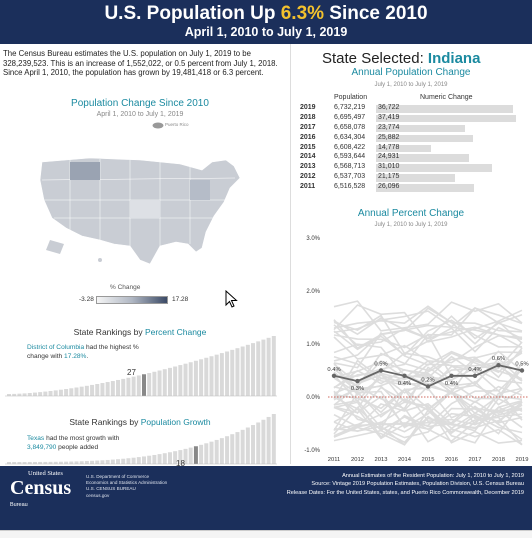 This screenshot has height=538, width=532. Describe the element at coordinates (142, 365) in the screenshot. I see `rank-percent-bars` at that location.